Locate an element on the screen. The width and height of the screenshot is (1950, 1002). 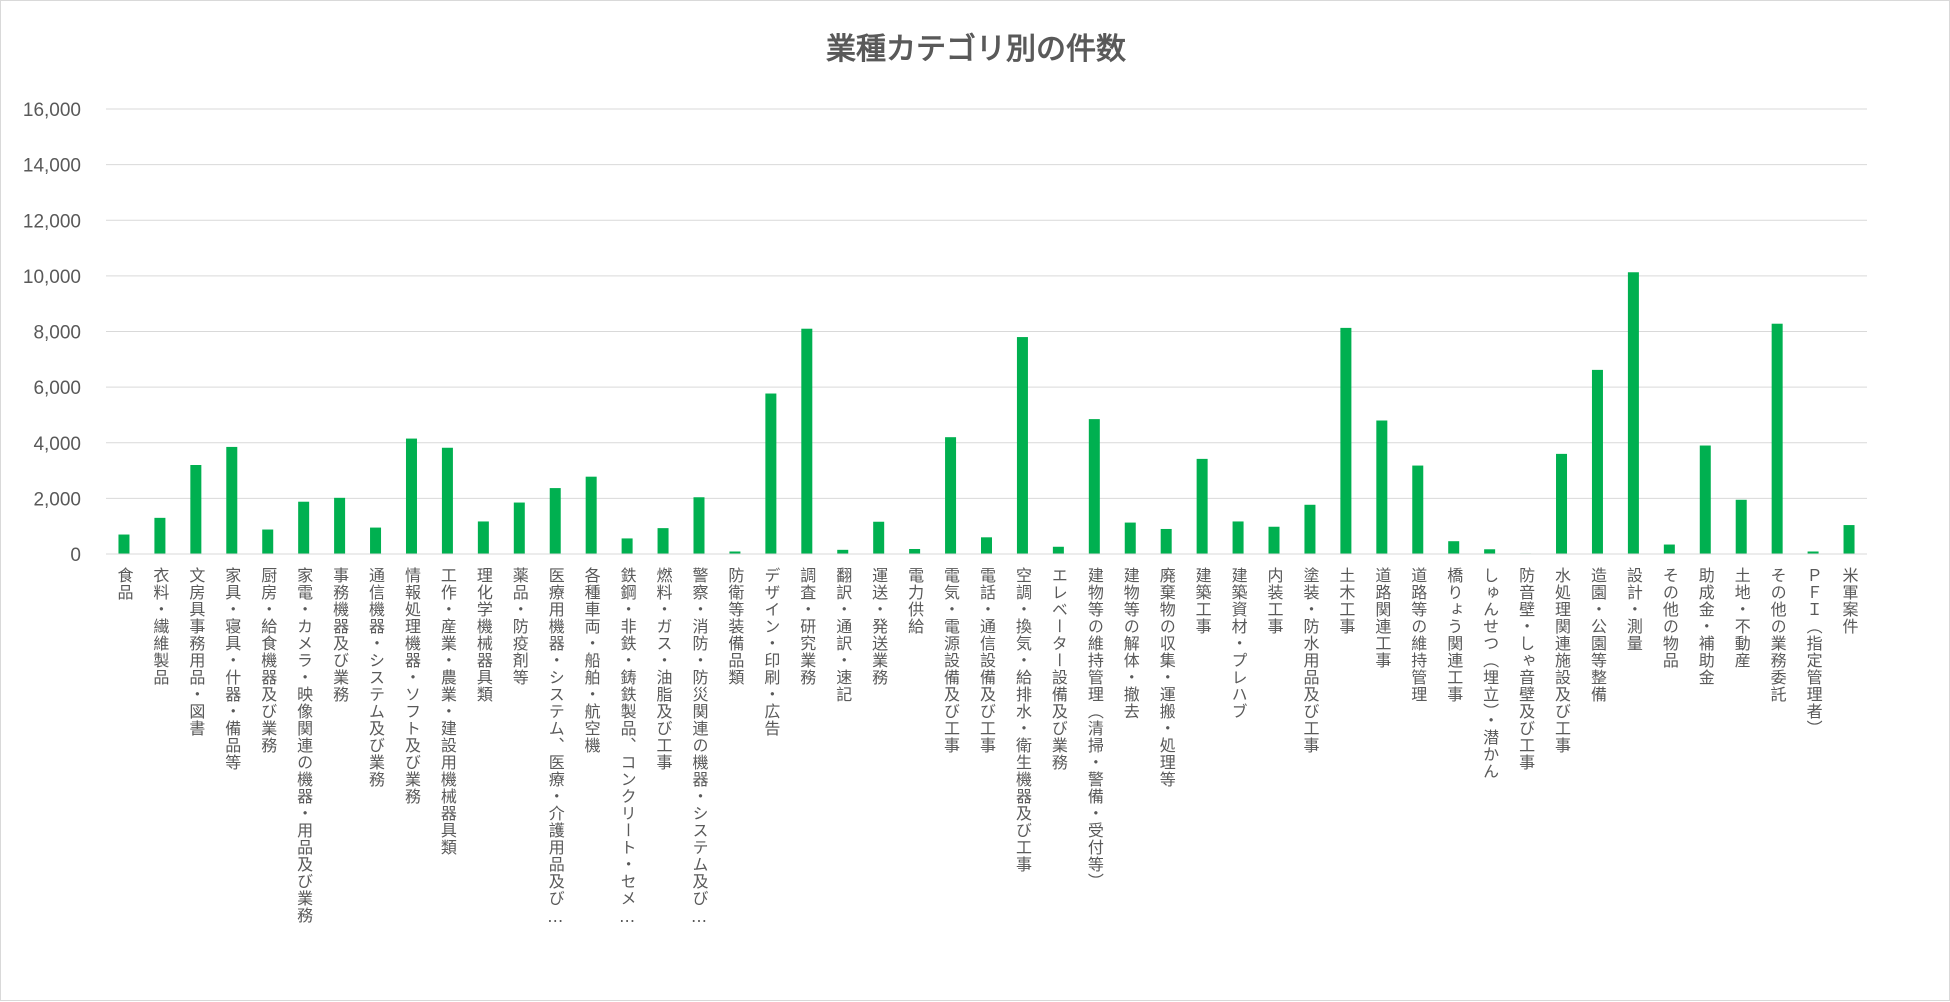
y-tick-label: 16,000 is located at coordinates (52, 110).